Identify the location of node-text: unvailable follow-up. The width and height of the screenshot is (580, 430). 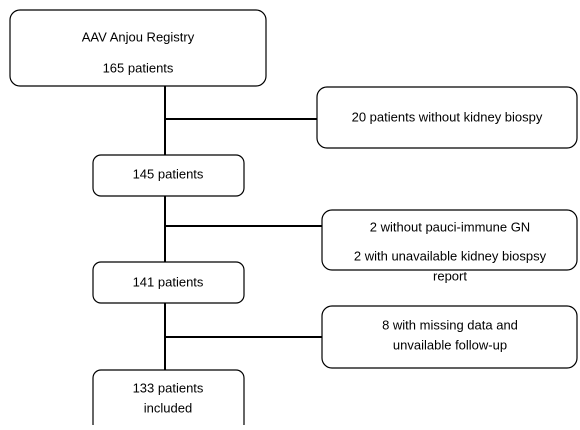
(450, 344).